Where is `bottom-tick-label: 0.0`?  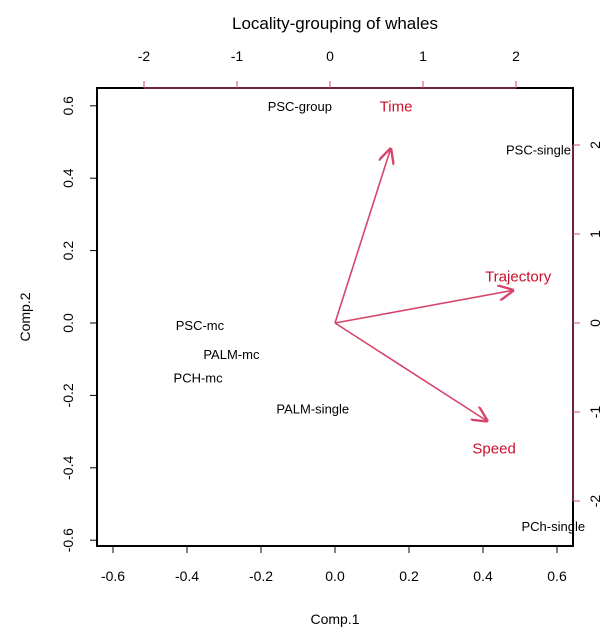 bottom-tick-label: 0.0 is located at coordinates (335, 576).